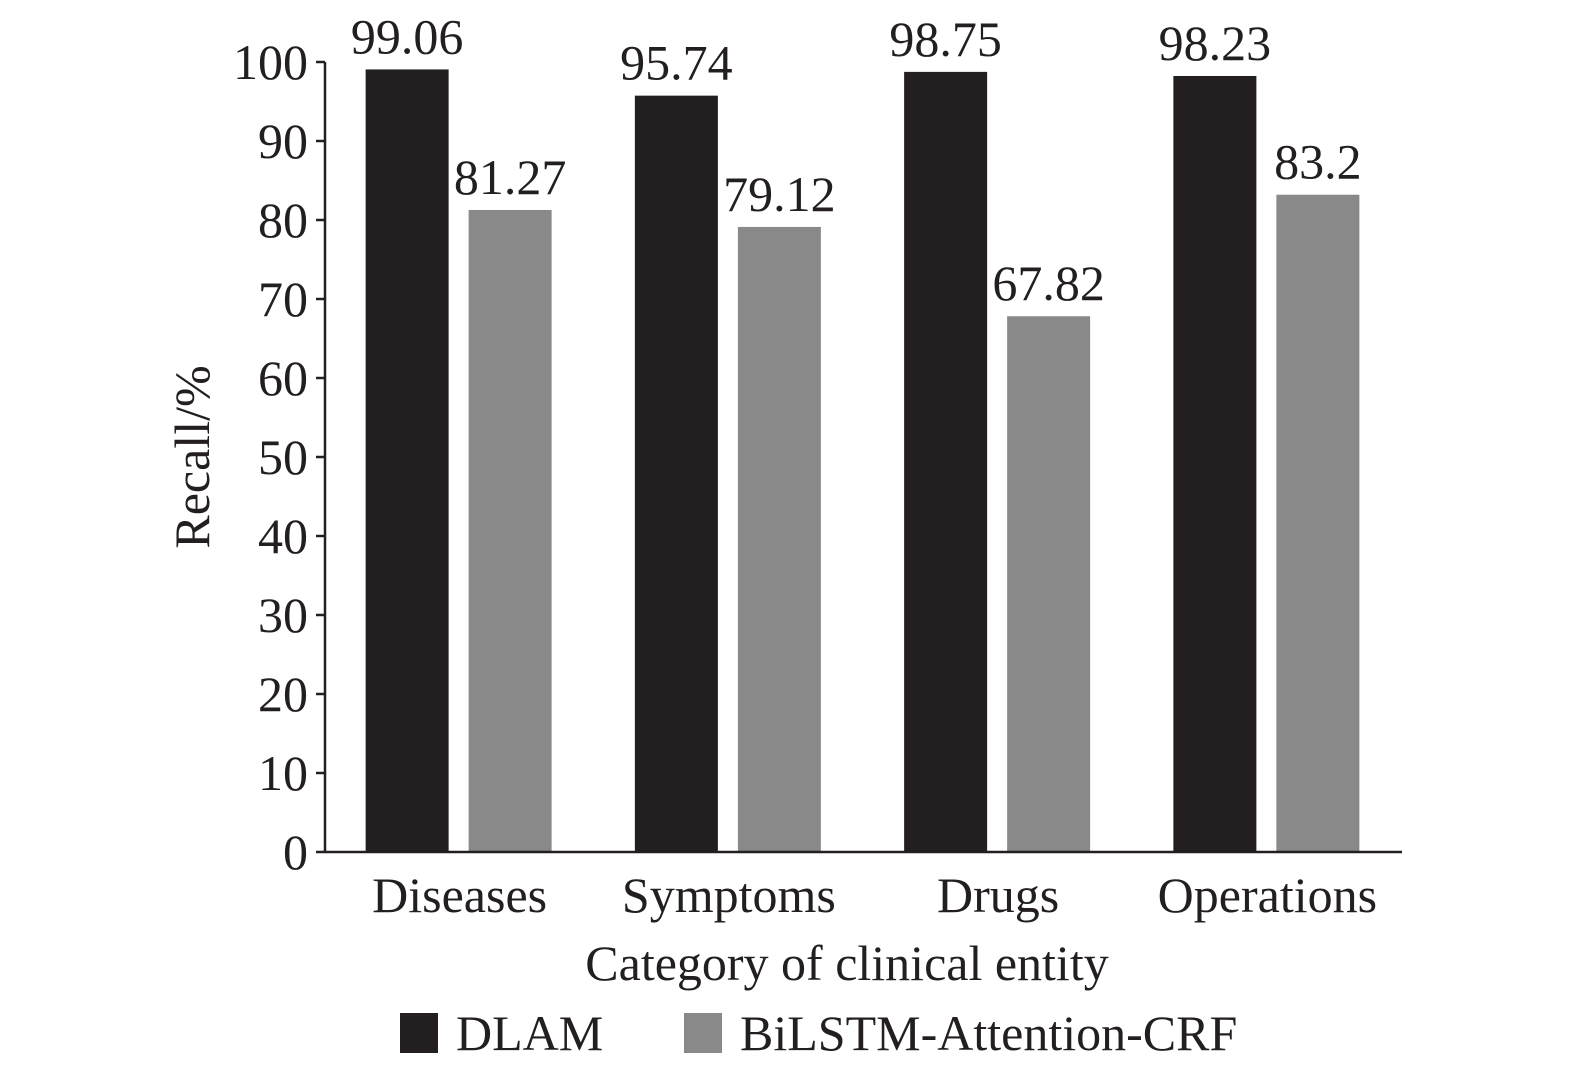 Image resolution: width=1575 pixels, height=1077 pixels. Describe the element at coordinates (779, 539) in the screenshot. I see `bar-bilstm-attention-crf-symptoms` at that location.